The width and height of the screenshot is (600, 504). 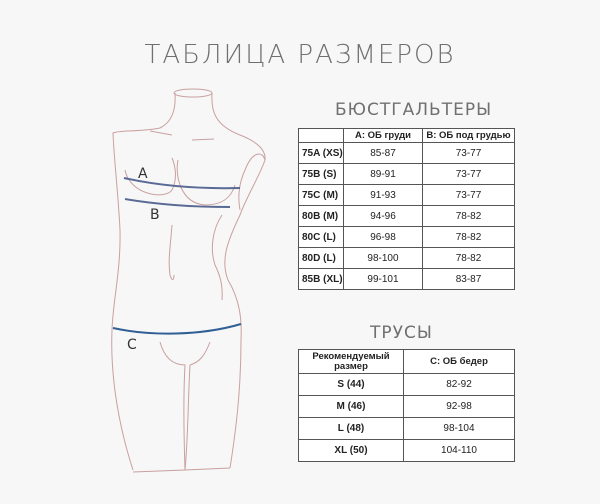 I want to click on table-row: 75C (M) 91-93 73-77, so click(x=406, y=195).